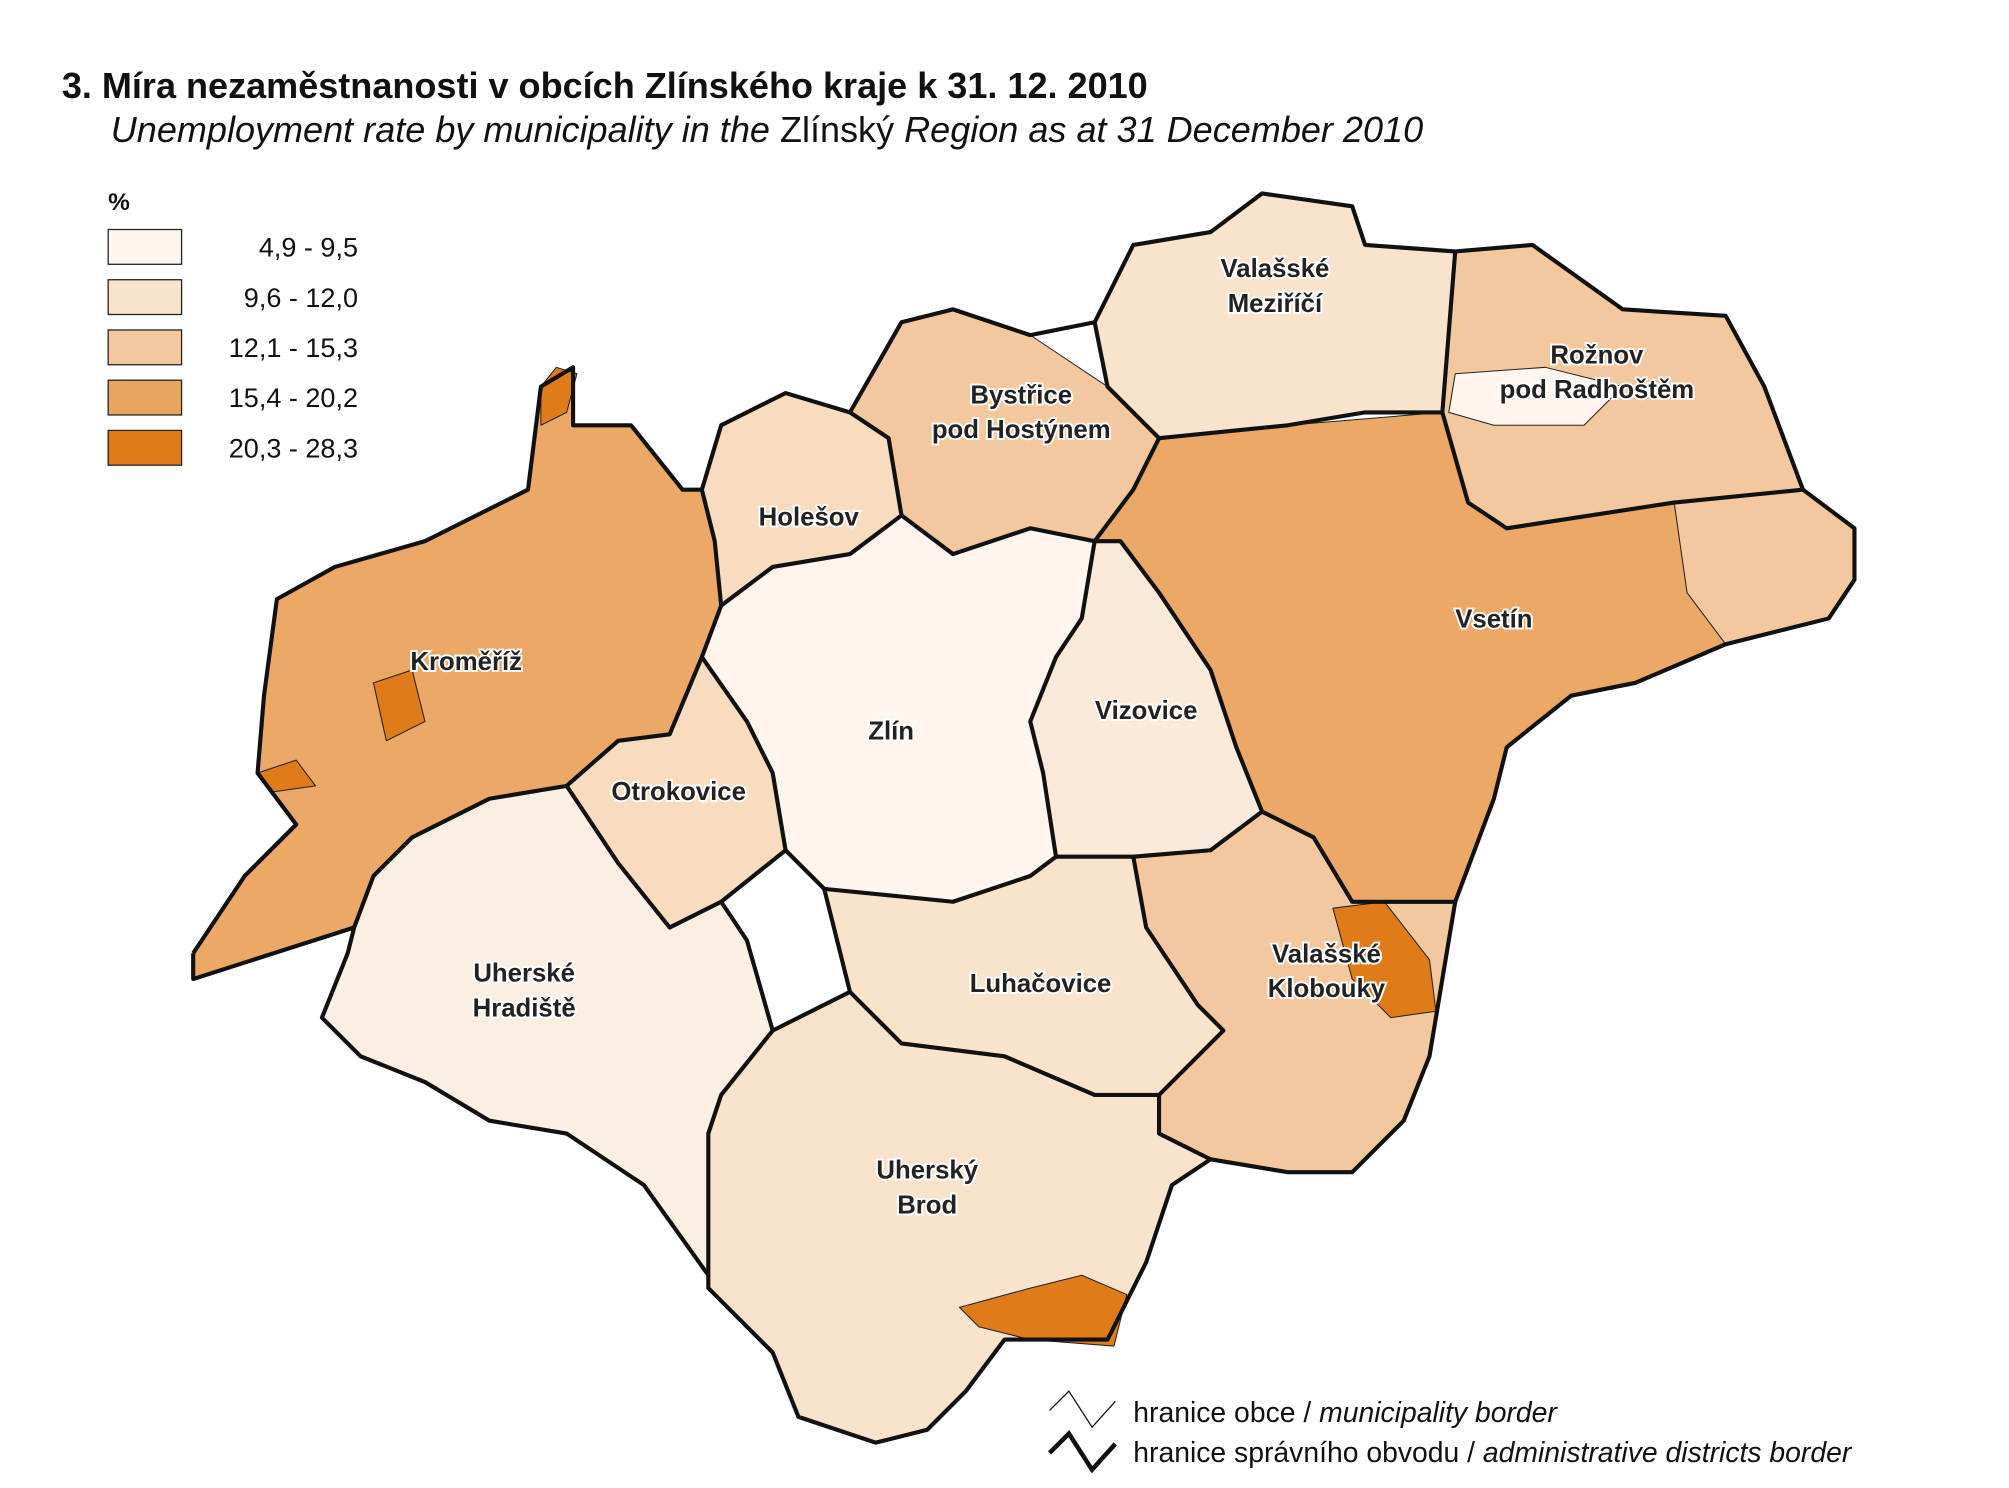 This screenshot has width=2009, height=1488. Describe the element at coordinates (1041, 984) in the screenshot. I see `district-label: Luhačovice` at that location.